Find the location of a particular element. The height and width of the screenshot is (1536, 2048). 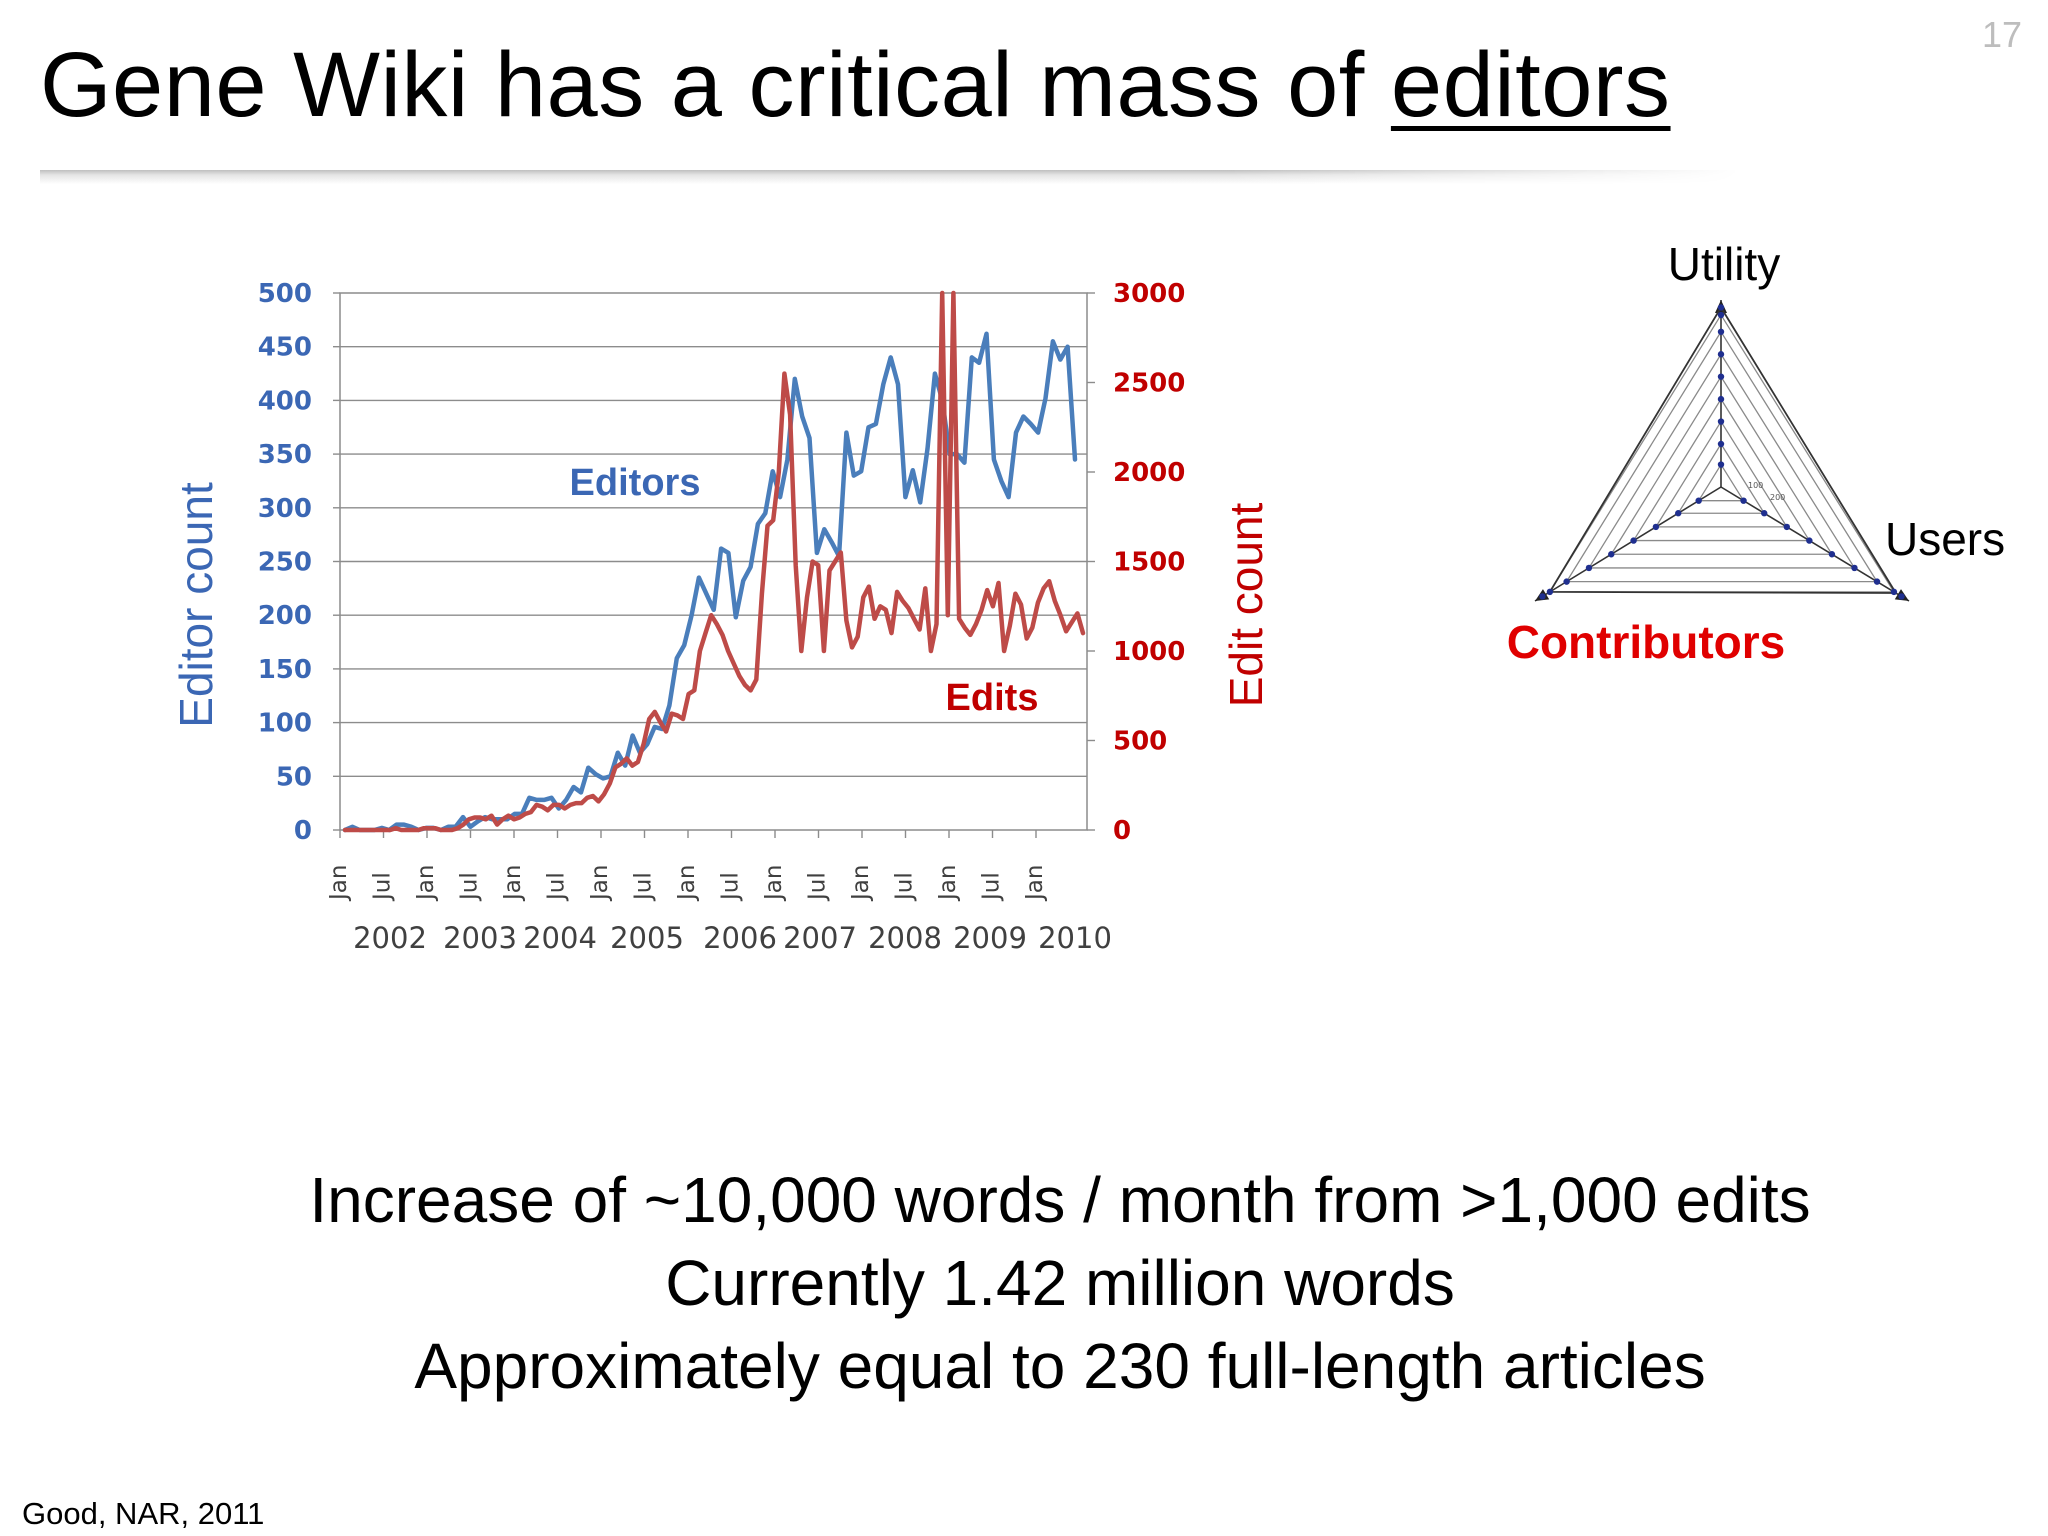

radar-data-polygon is located at coordinates (1723, 449).